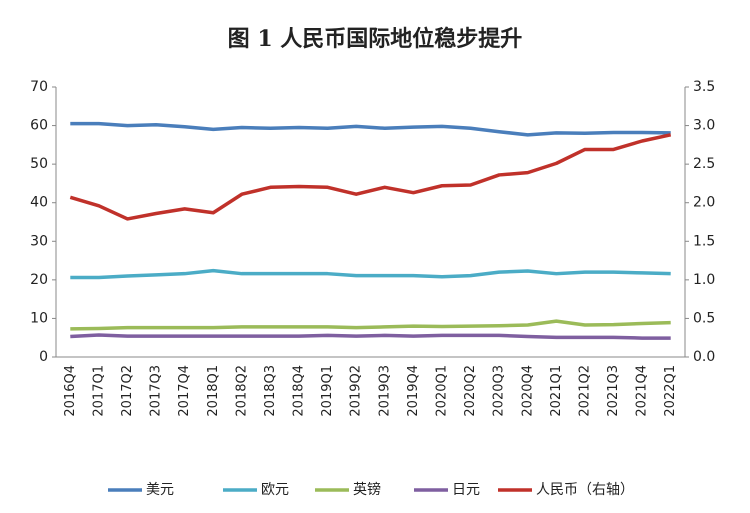  I want to click on y-tick-label: 20, so click(39, 280).